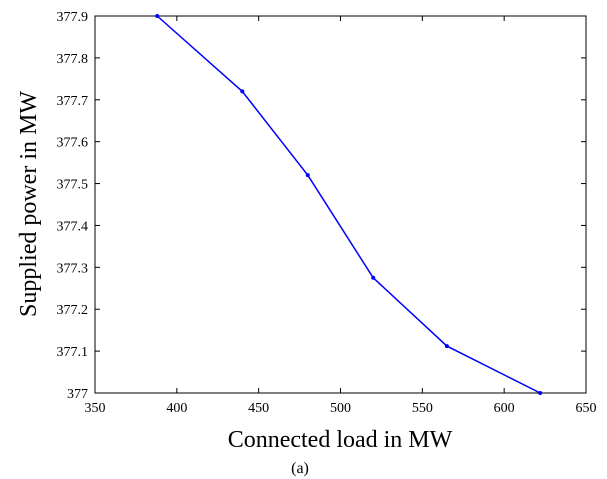  I want to click on x-tick-label: 400, so click(176, 408).